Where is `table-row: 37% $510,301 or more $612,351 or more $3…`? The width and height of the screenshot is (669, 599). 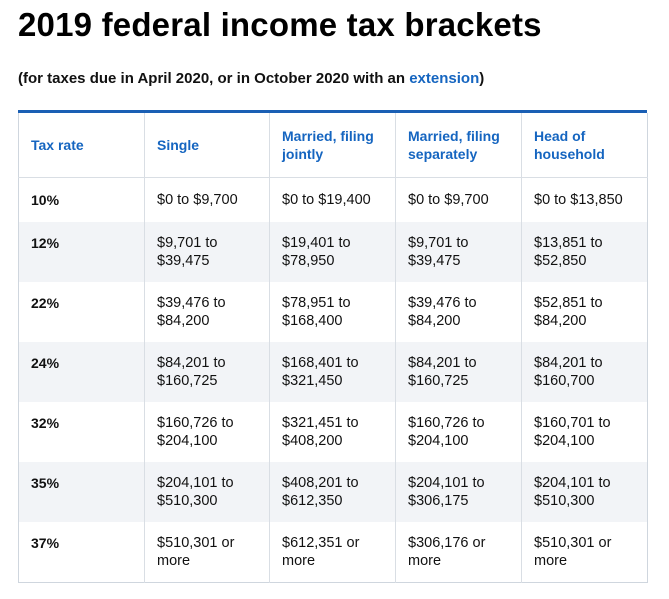
table-row: 37% $510,301 or more $612,351 or more $3… is located at coordinates (333, 552).